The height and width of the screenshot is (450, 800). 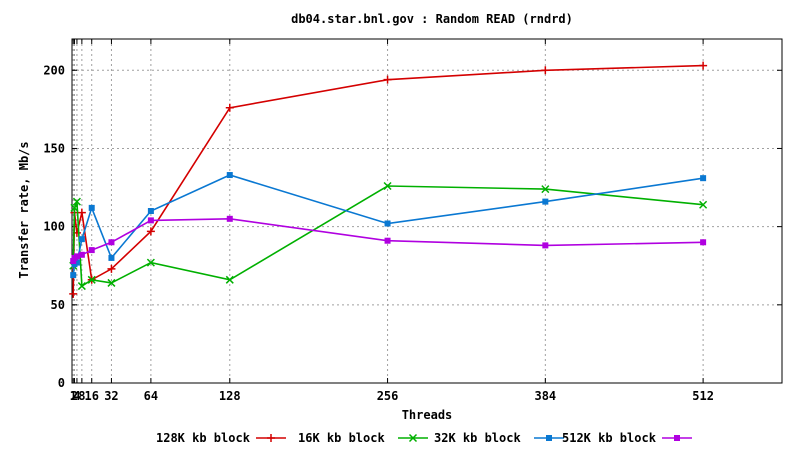 What do you see at coordinates (432, 19) in the screenshot?
I see `chart-title: db04.star.bnl.gov : Random READ (rndrd)` at bounding box center [432, 19].